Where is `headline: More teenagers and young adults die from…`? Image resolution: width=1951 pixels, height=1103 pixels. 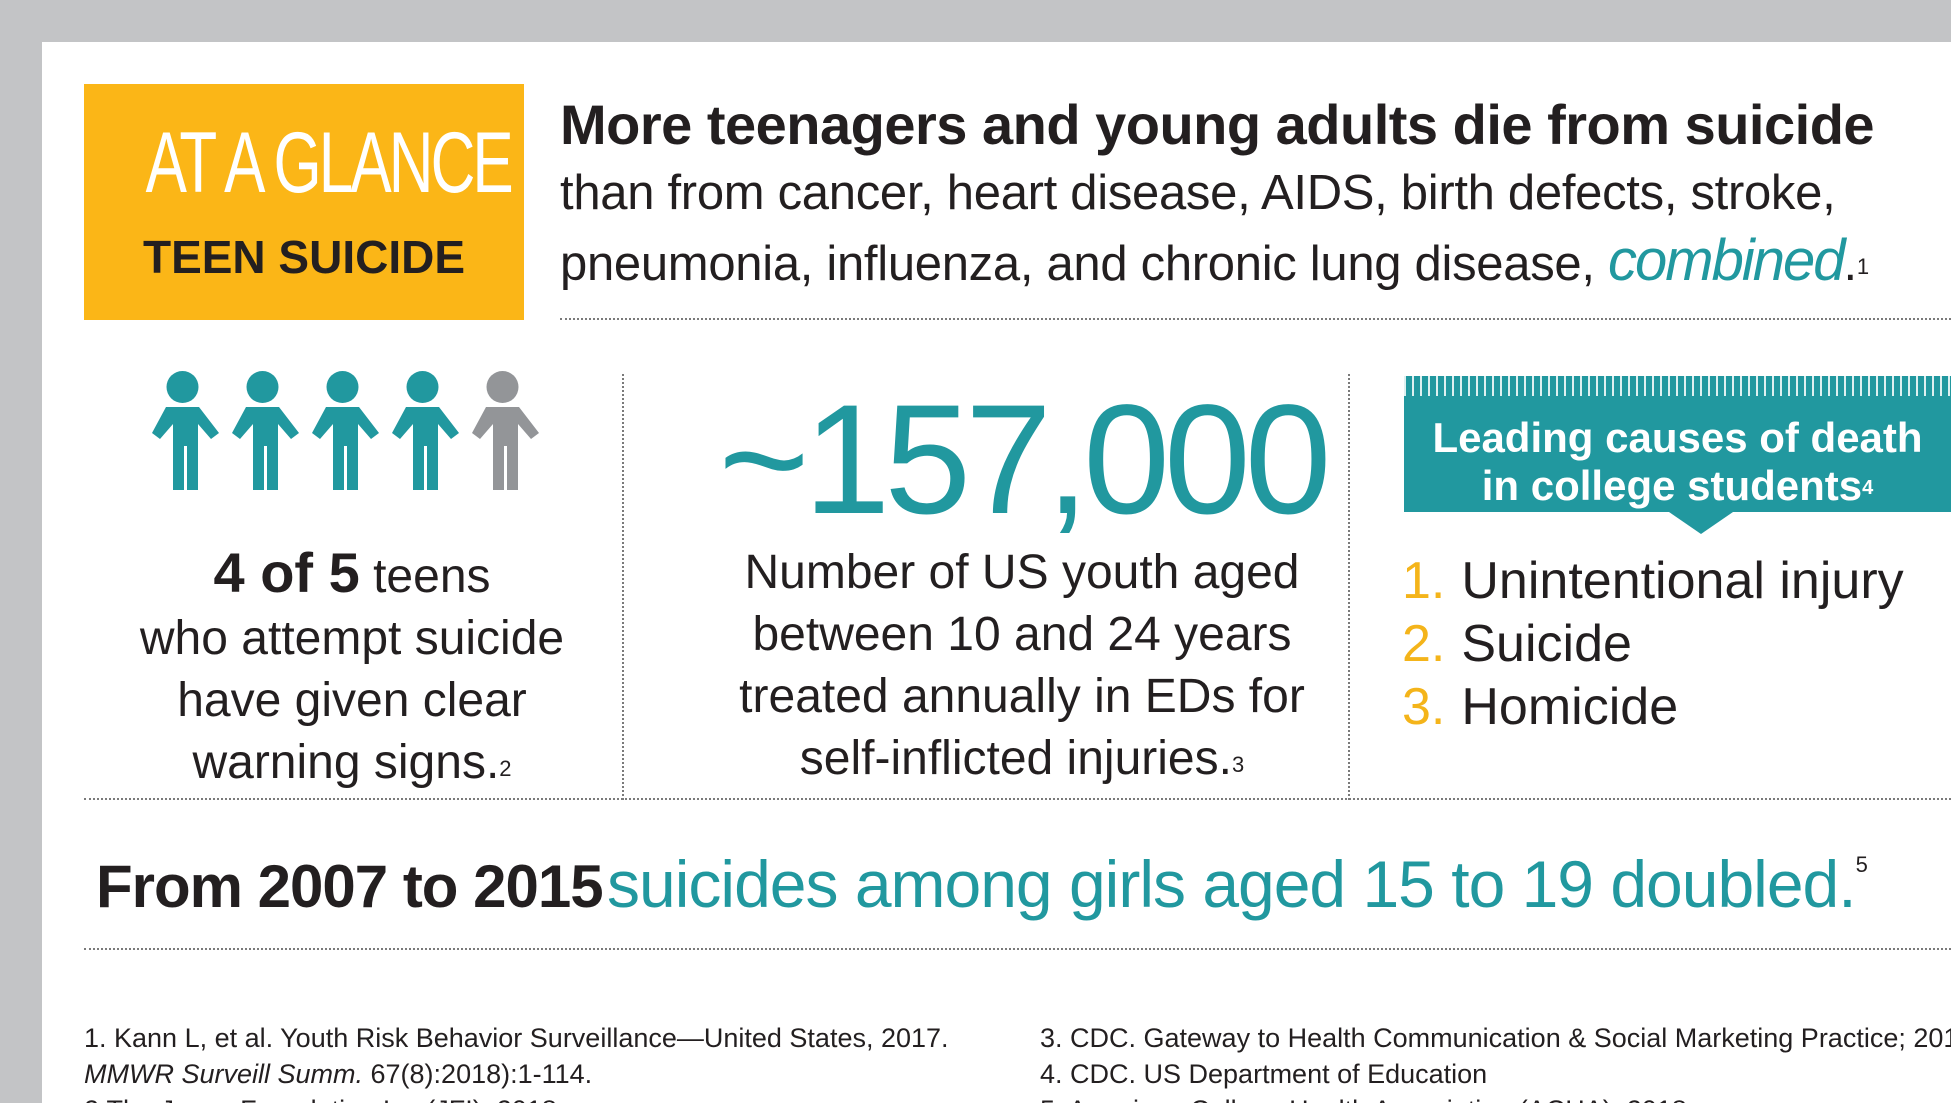 headline: More teenagers and young adults die from… is located at coordinates (1250, 194).